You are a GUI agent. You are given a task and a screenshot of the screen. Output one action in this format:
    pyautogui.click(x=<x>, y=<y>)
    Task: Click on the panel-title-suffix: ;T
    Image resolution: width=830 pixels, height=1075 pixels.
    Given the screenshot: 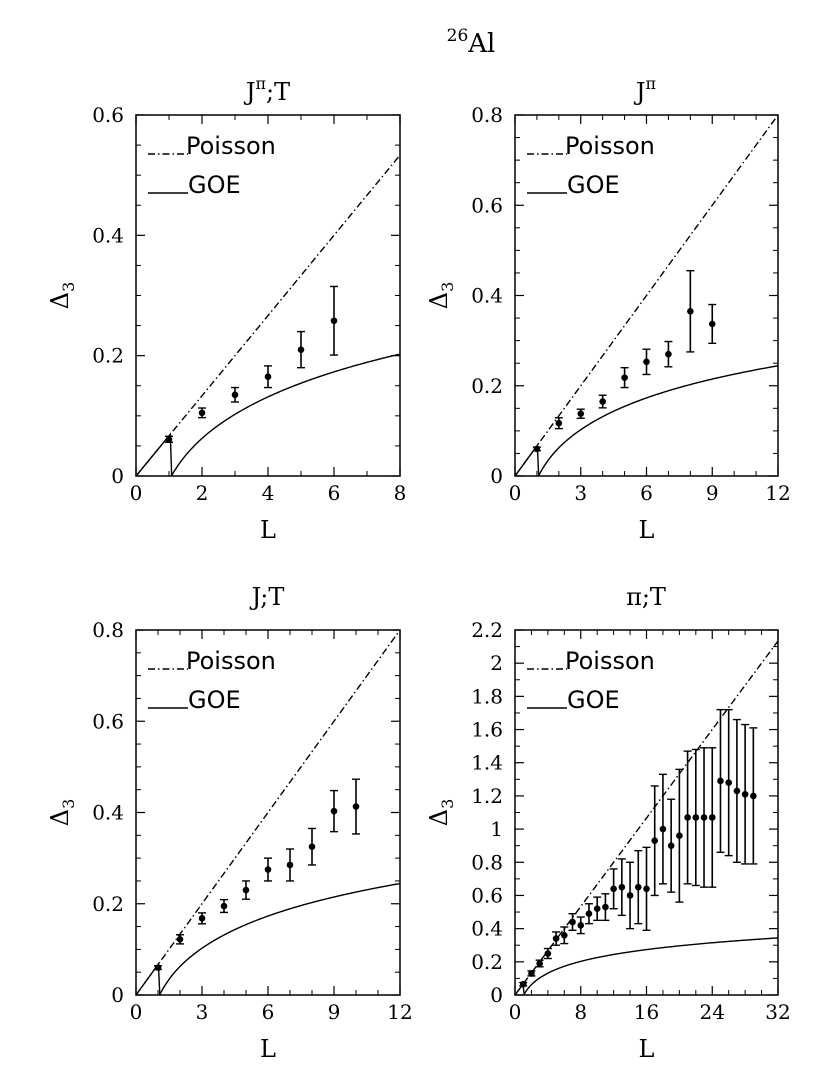 What is the action you would take?
    pyautogui.click(x=278, y=92)
    